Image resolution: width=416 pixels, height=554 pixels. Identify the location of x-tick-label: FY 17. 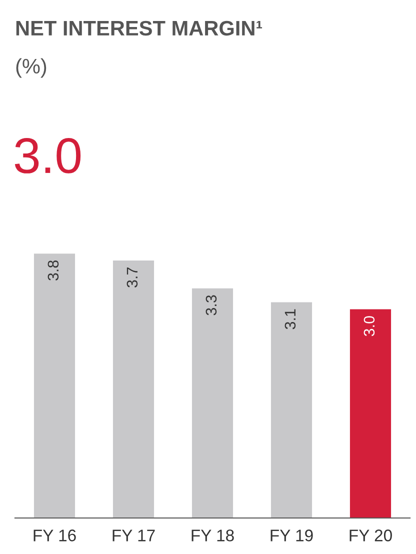
(133, 536).